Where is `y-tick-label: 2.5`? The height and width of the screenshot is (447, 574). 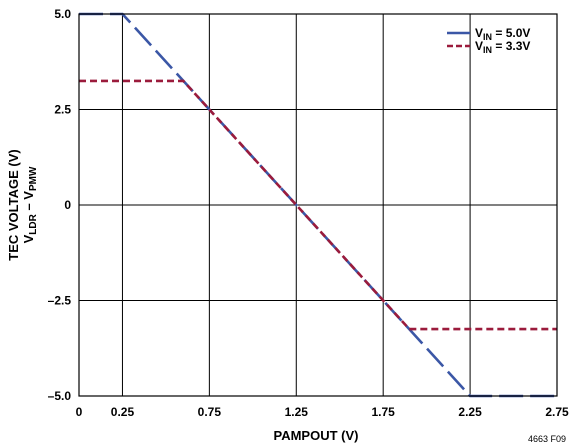 y-tick-label: 2.5 is located at coordinates (62, 110).